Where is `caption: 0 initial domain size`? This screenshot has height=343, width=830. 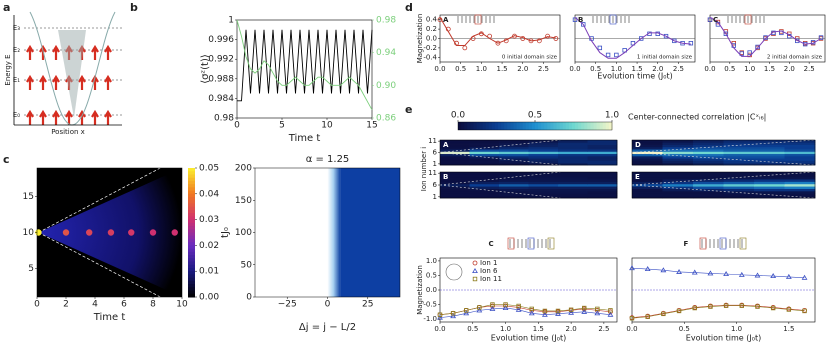 caption: 0 initial domain size is located at coordinates (530, 58).